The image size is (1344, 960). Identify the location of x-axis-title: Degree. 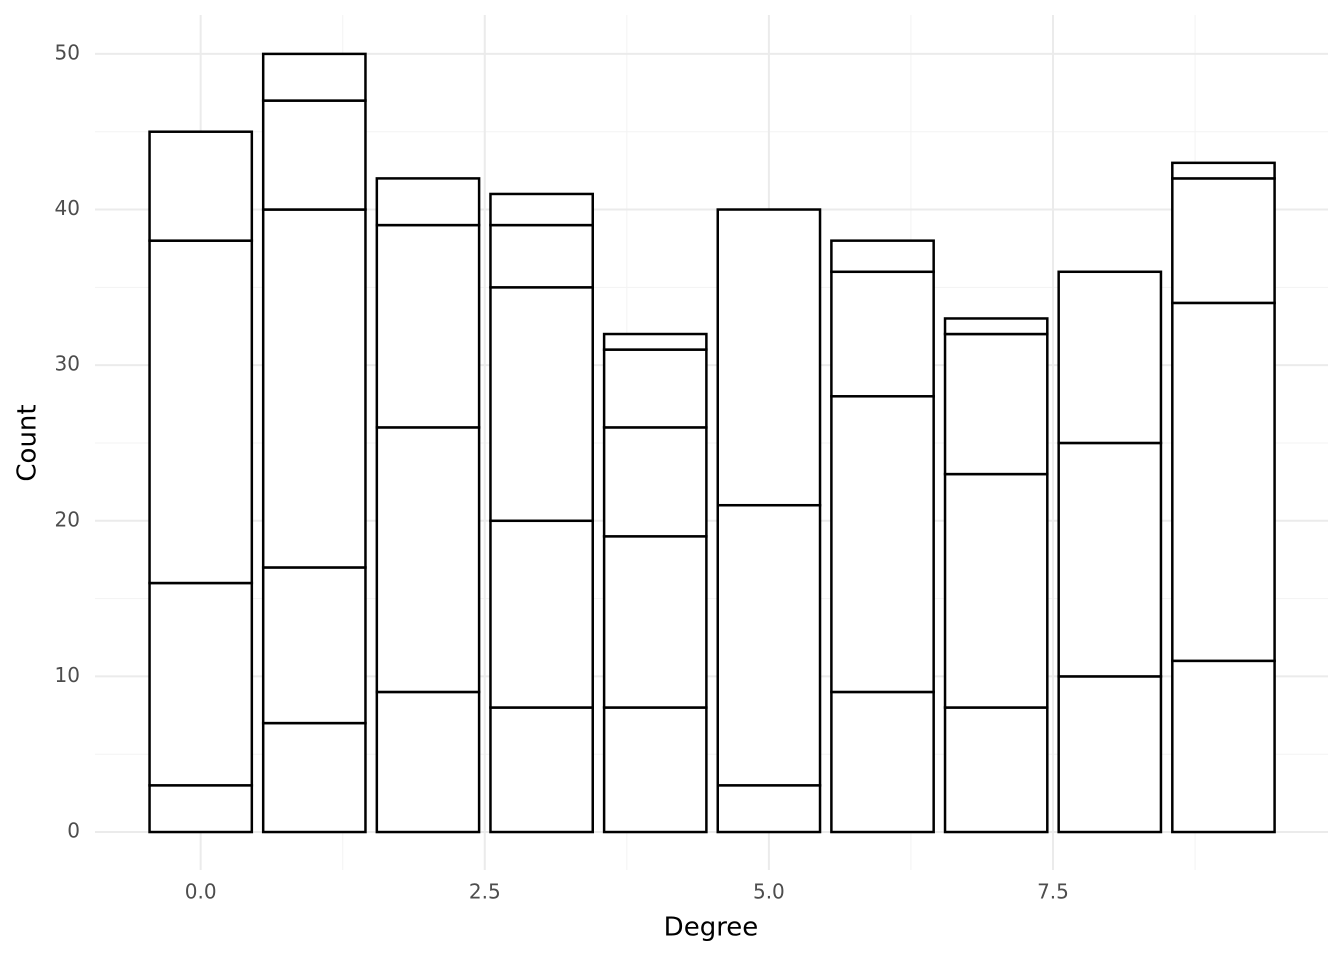
(711, 928).